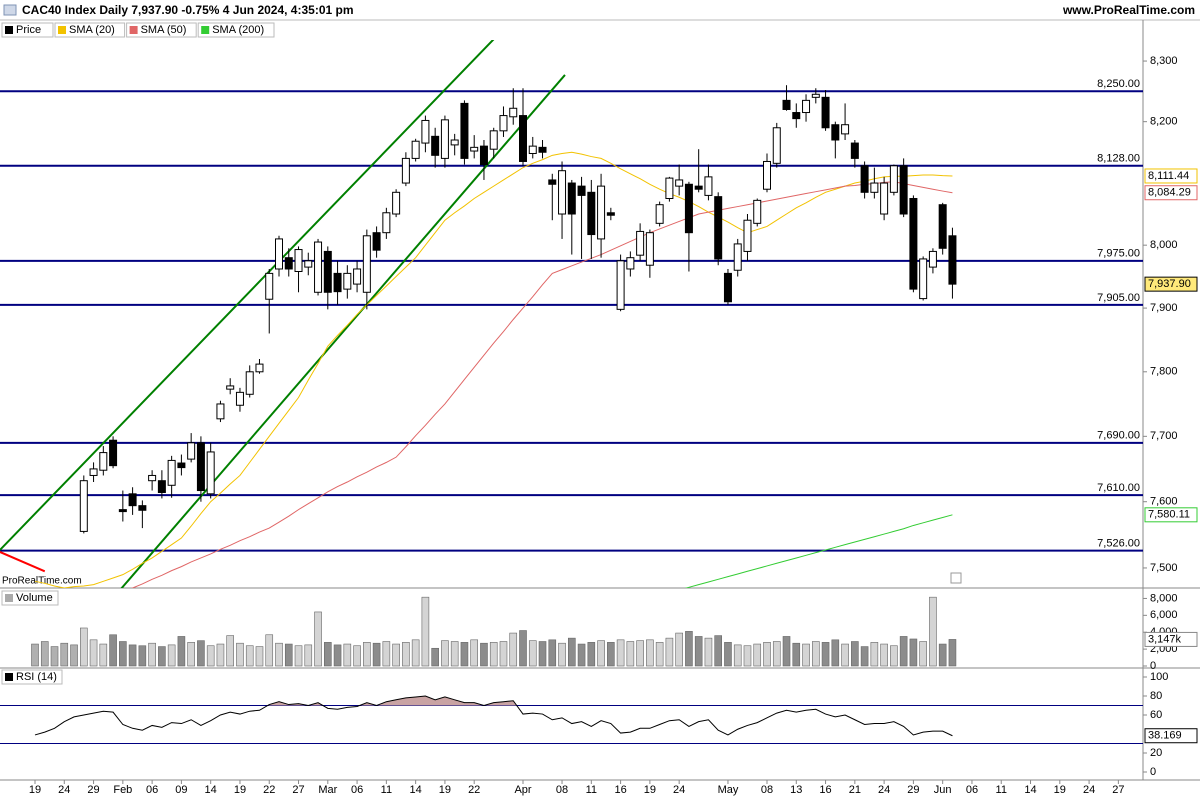 This screenshot has height=800, width=1200. I want to click on x-tick-label: 14, so click(211, 790).